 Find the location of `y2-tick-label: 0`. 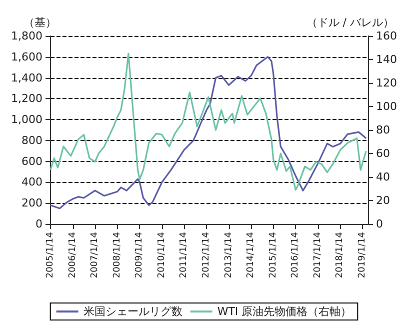

y2-tick-label: 0 is located at coordinates (380, 224).